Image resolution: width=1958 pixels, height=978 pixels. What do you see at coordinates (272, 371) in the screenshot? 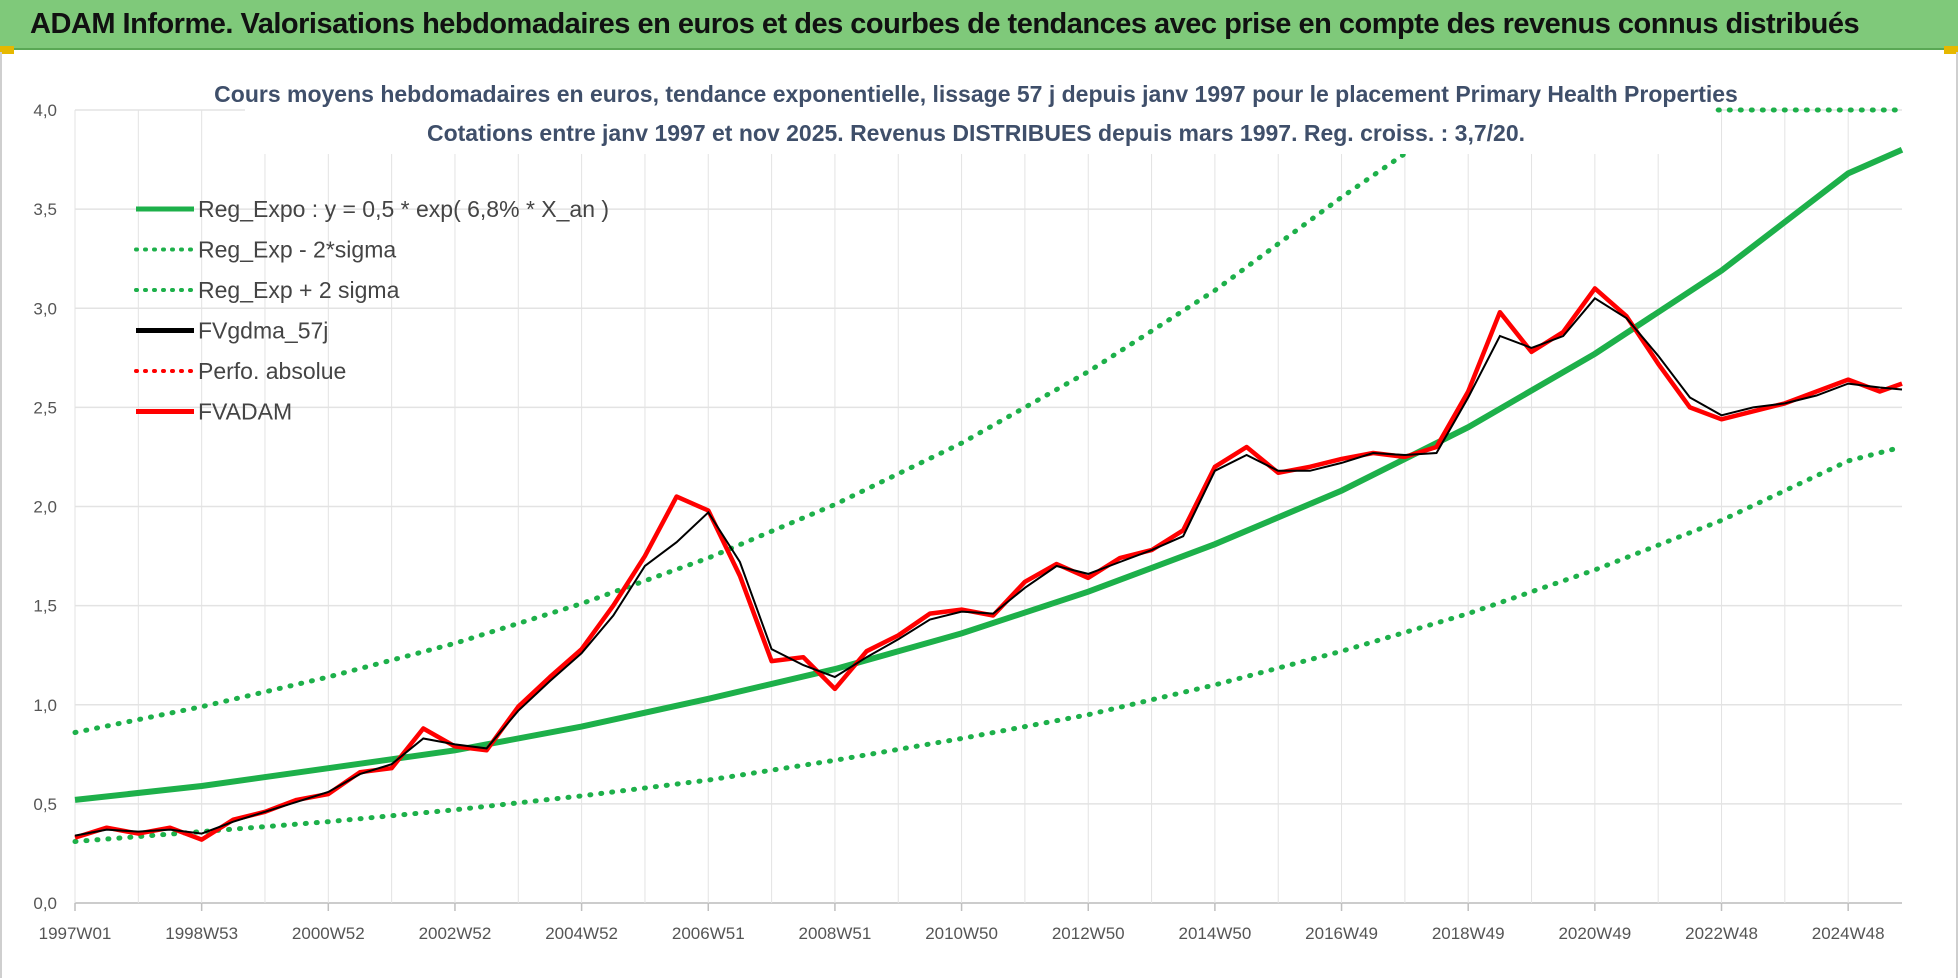
I see `legend-label: Perfo. absolue` at bounding box center [272, 371].